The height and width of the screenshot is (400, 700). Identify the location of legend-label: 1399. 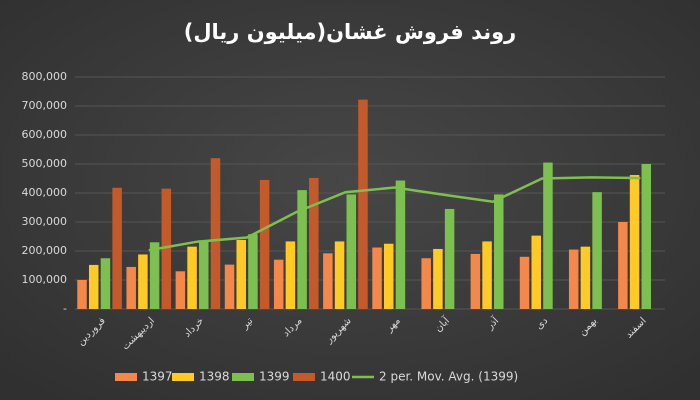
(274, 377).